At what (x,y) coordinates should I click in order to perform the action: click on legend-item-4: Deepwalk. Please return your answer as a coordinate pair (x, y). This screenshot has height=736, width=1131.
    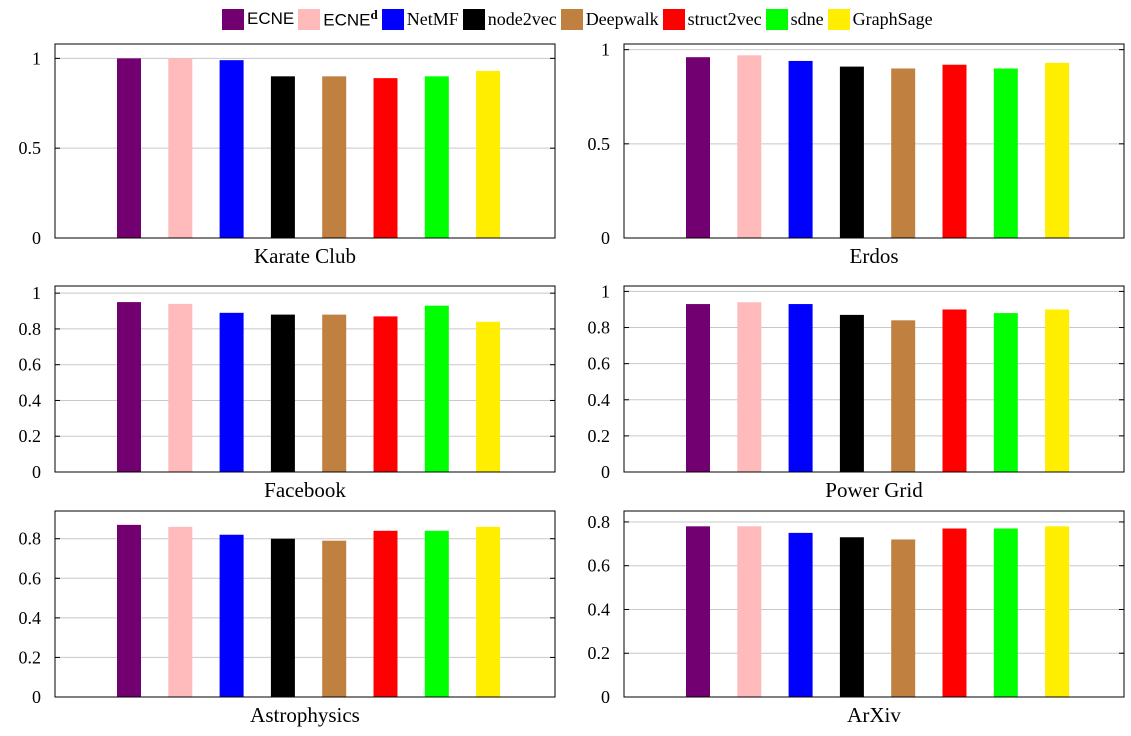
    Looking at the image, I should click on (609, 19).